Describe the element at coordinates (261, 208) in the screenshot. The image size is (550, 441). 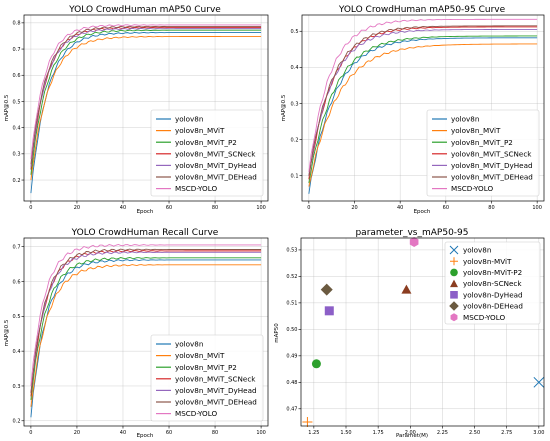
I see `x-tick-label: 100` at that location.